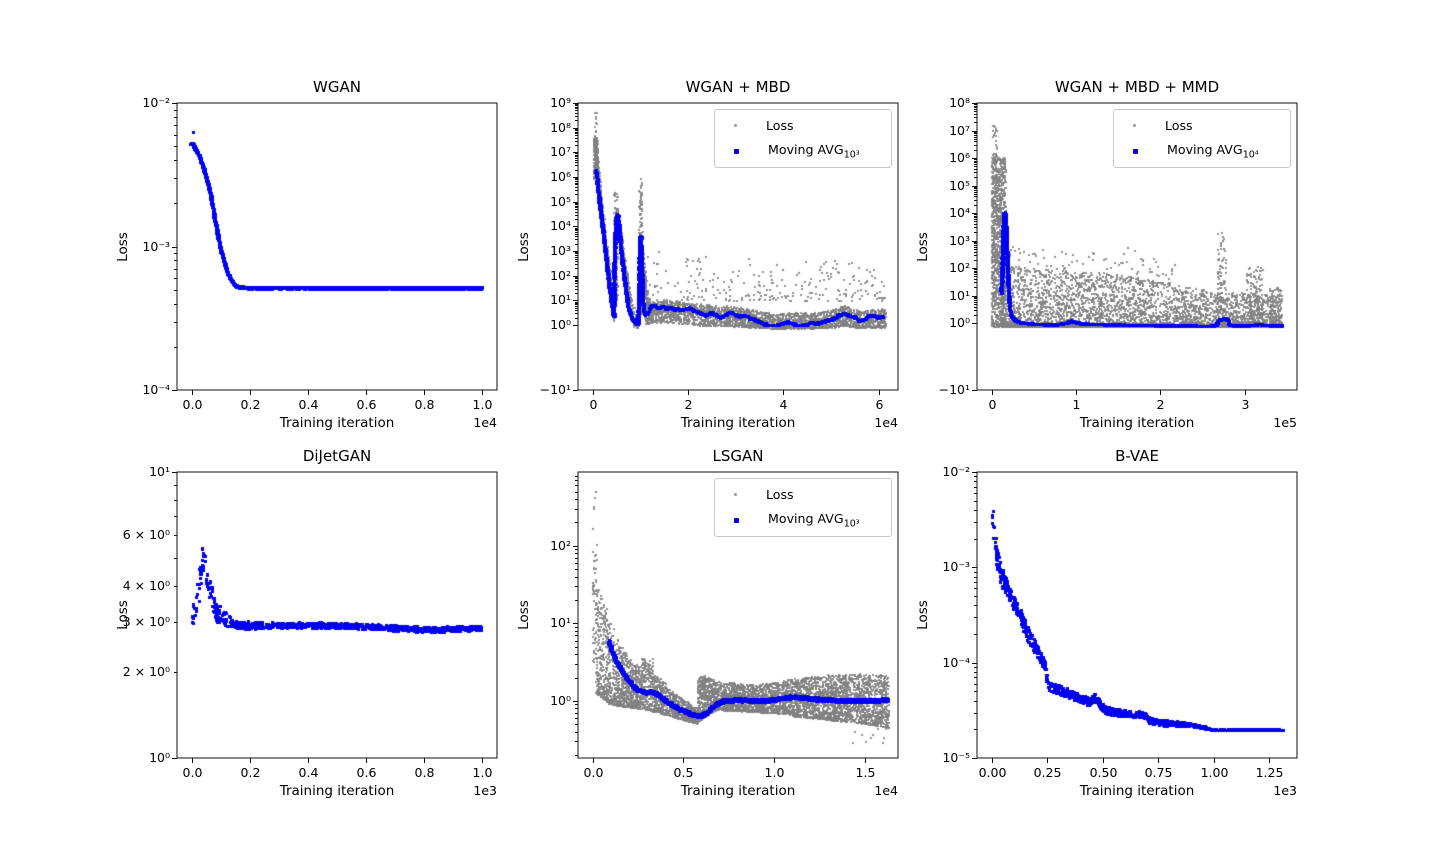  What do you see at coordinates (1250, 155) in the screenshot?
I see `legend-label-subscript: 10⁴` at bounding box center [1250, 155].